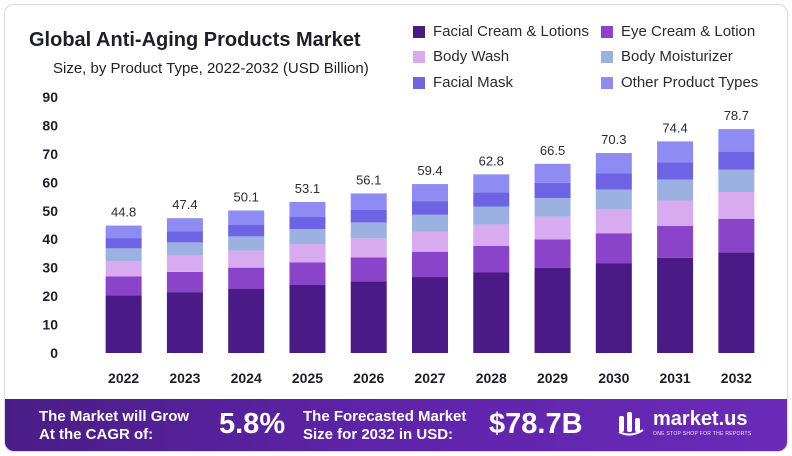 The height and width of the screenshot is (456, 792). Describe the element at coordinates (114, 416) in the screenshot. I see `cagr-label-line1: The Market will Grow` at that location.